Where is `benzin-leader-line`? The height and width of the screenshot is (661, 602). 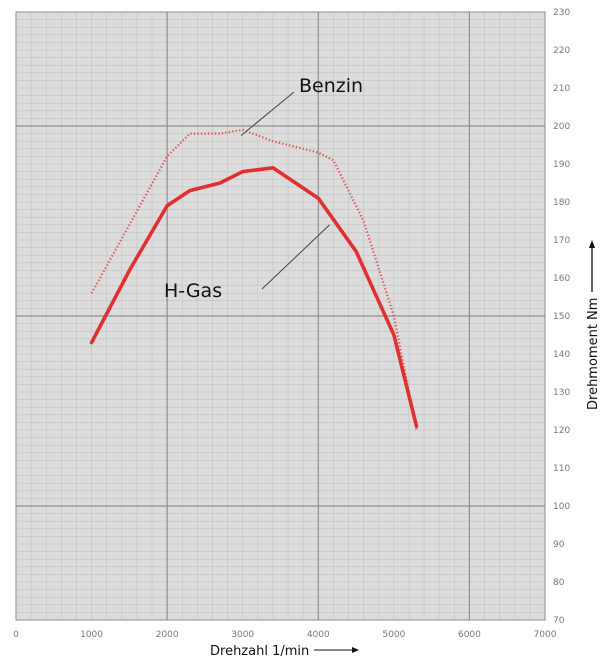 benzin-leader-line is located at coordinates (267, 113).